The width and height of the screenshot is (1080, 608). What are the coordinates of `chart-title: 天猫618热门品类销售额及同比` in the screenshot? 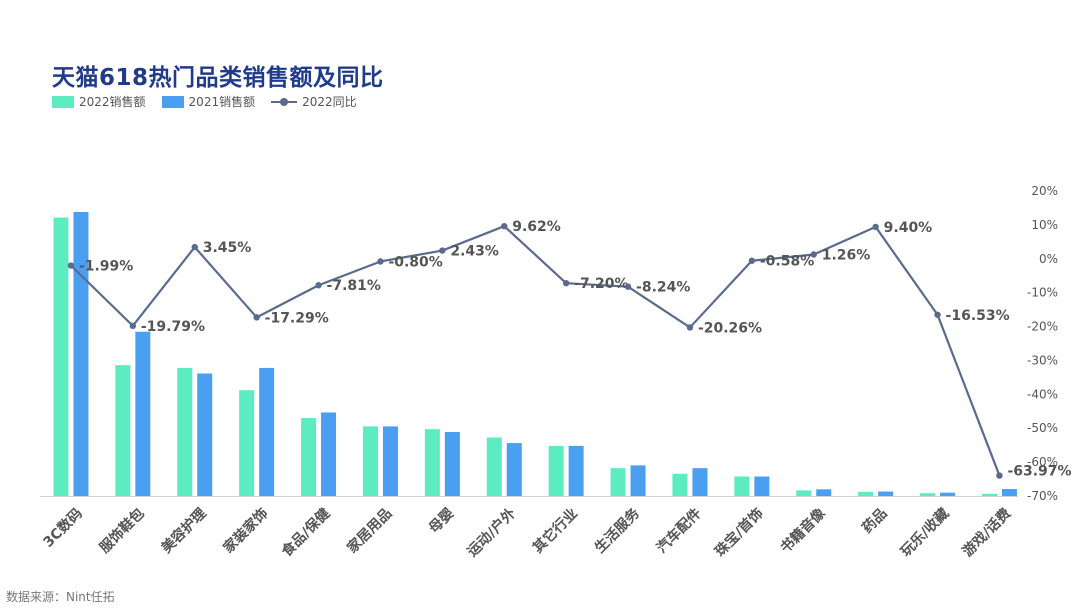 It's located at (218, 78).